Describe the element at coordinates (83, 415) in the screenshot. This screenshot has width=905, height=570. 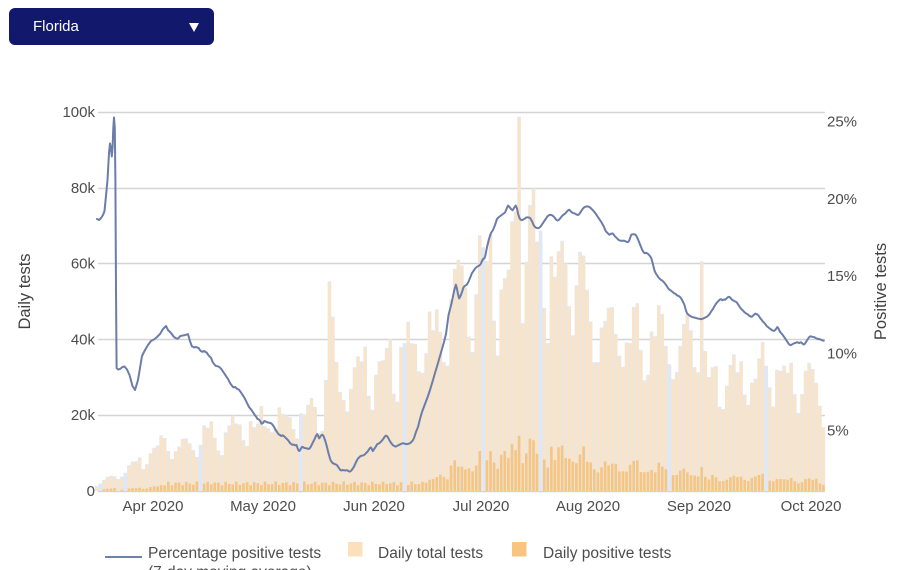
I see `svg-text: 20k` at that location.